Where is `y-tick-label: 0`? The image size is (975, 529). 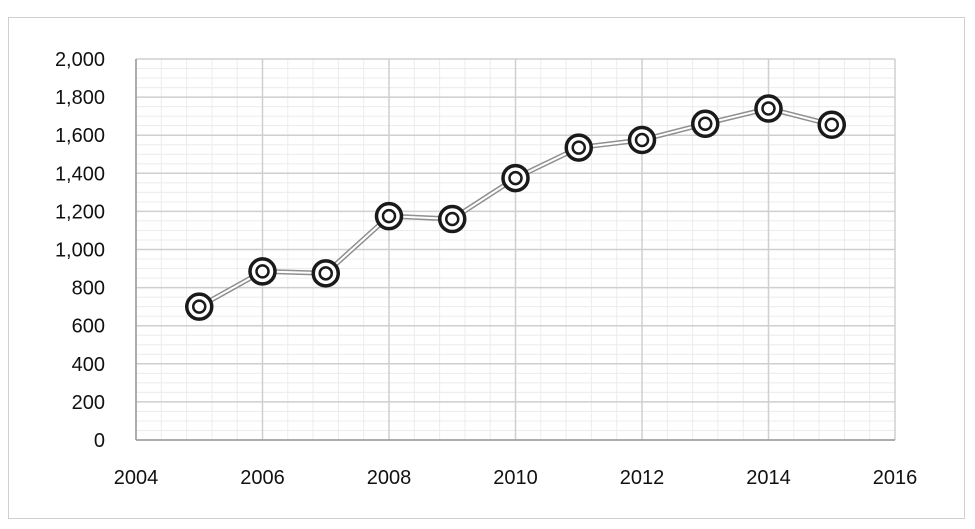
y-tick-label: 0 is located at coordinates (99, 441).